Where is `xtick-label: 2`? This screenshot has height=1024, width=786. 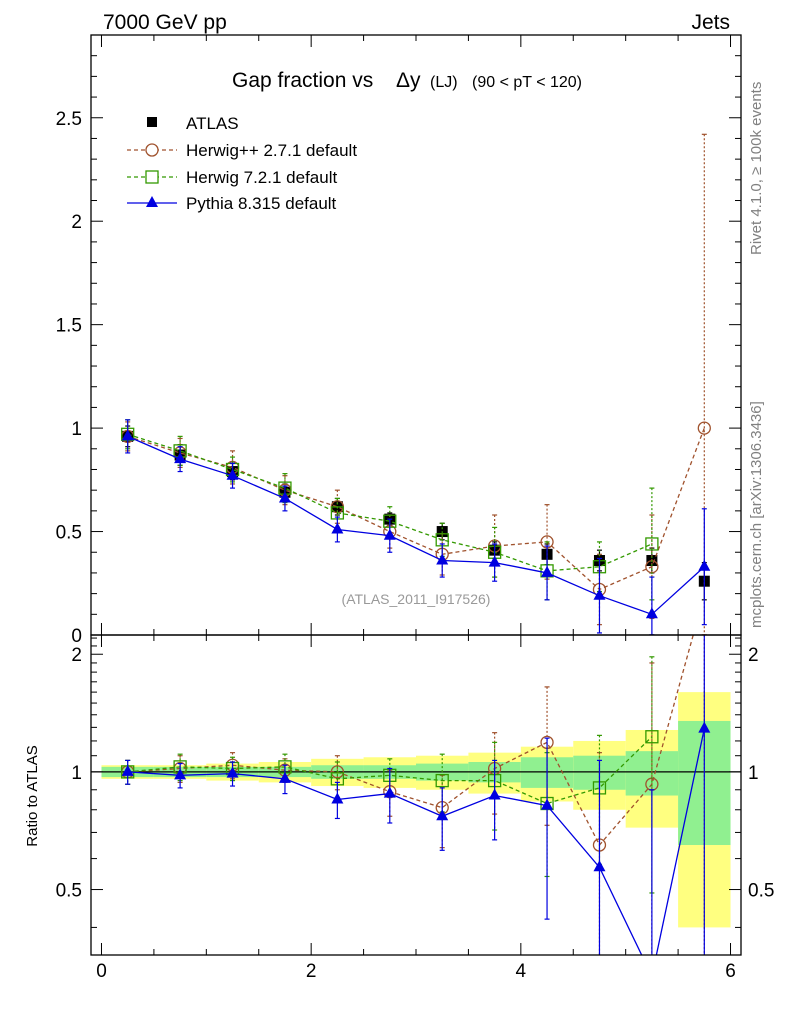 xtick-label: 2 is located at coordinates (311, 971).